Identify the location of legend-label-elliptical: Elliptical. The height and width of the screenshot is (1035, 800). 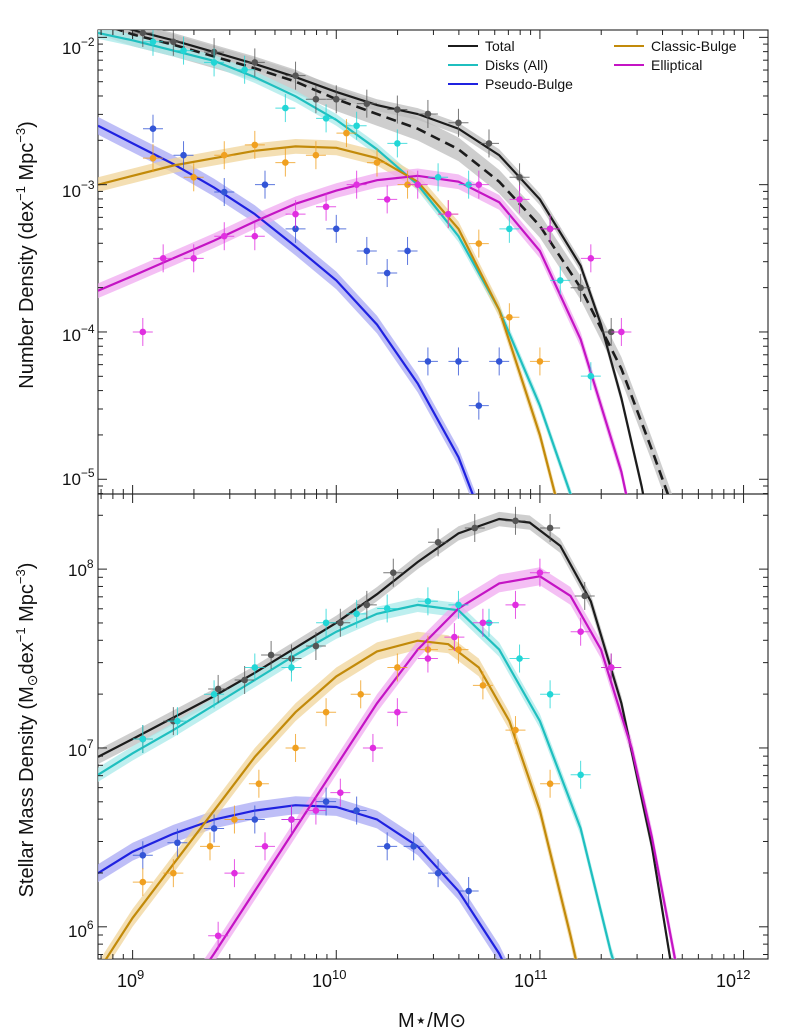
(676, 65).